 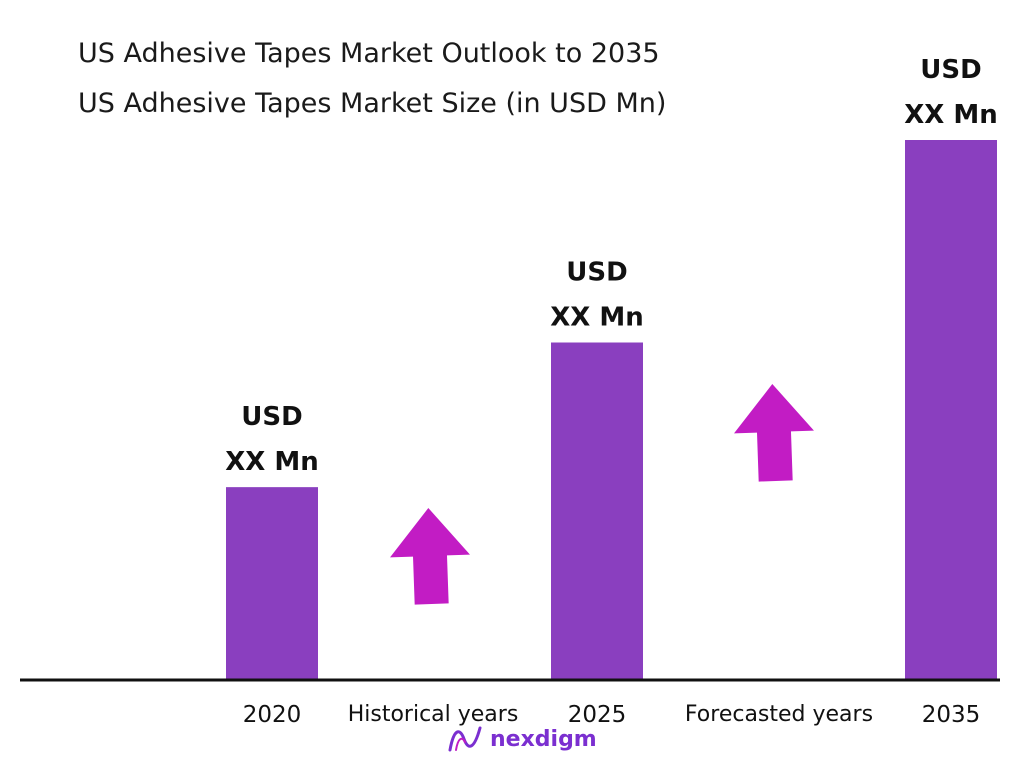 I want to click on bar-2035, so click(x=951, y=410).